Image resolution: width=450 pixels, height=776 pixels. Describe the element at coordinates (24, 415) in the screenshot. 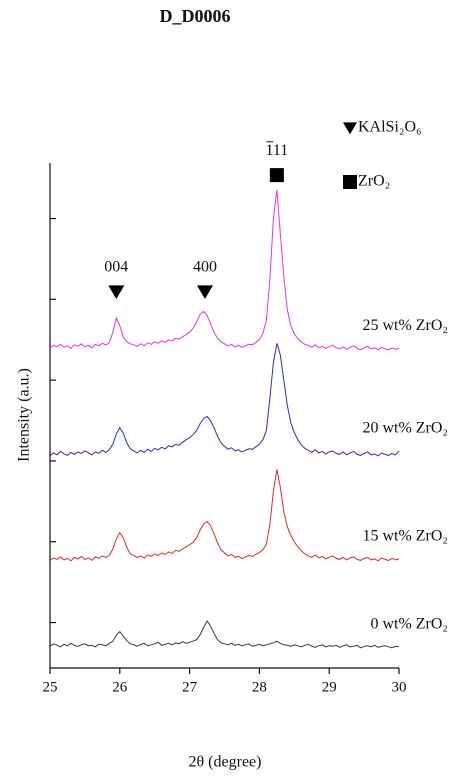

I see `y-axis-label: Intensity (a.u.)` at that location.